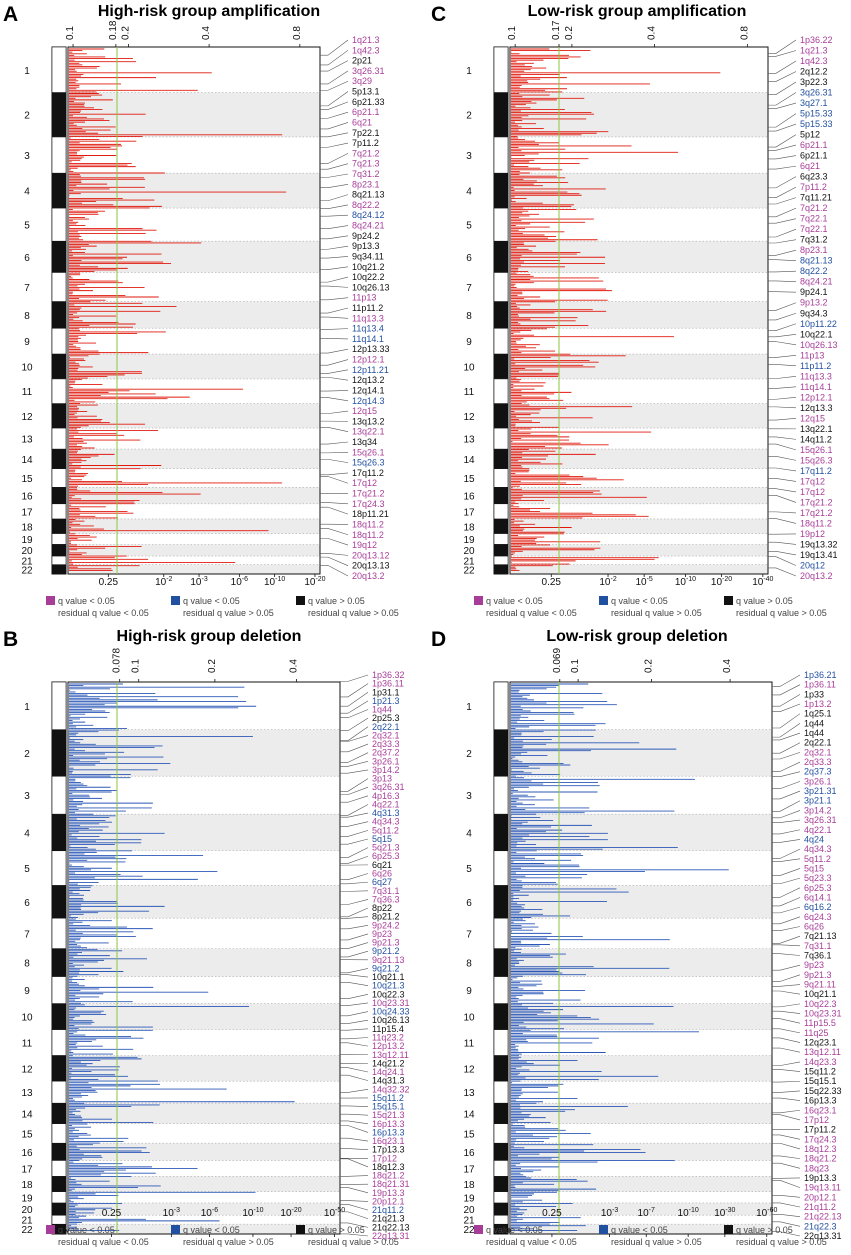 The image size is (851, 1255). Describe the element at coordinates (818, 946) in the screenshot. I see `region-label: 7q31.1` at that location.